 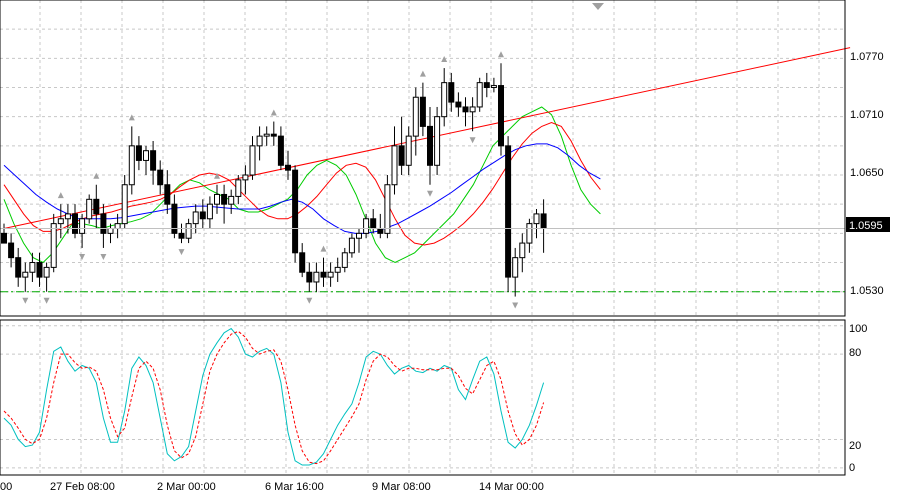 What do you see at coordinates (866, 226) in the screenshot?
I see `current-price-label: 1.0595` at bounding box center [866, 226].